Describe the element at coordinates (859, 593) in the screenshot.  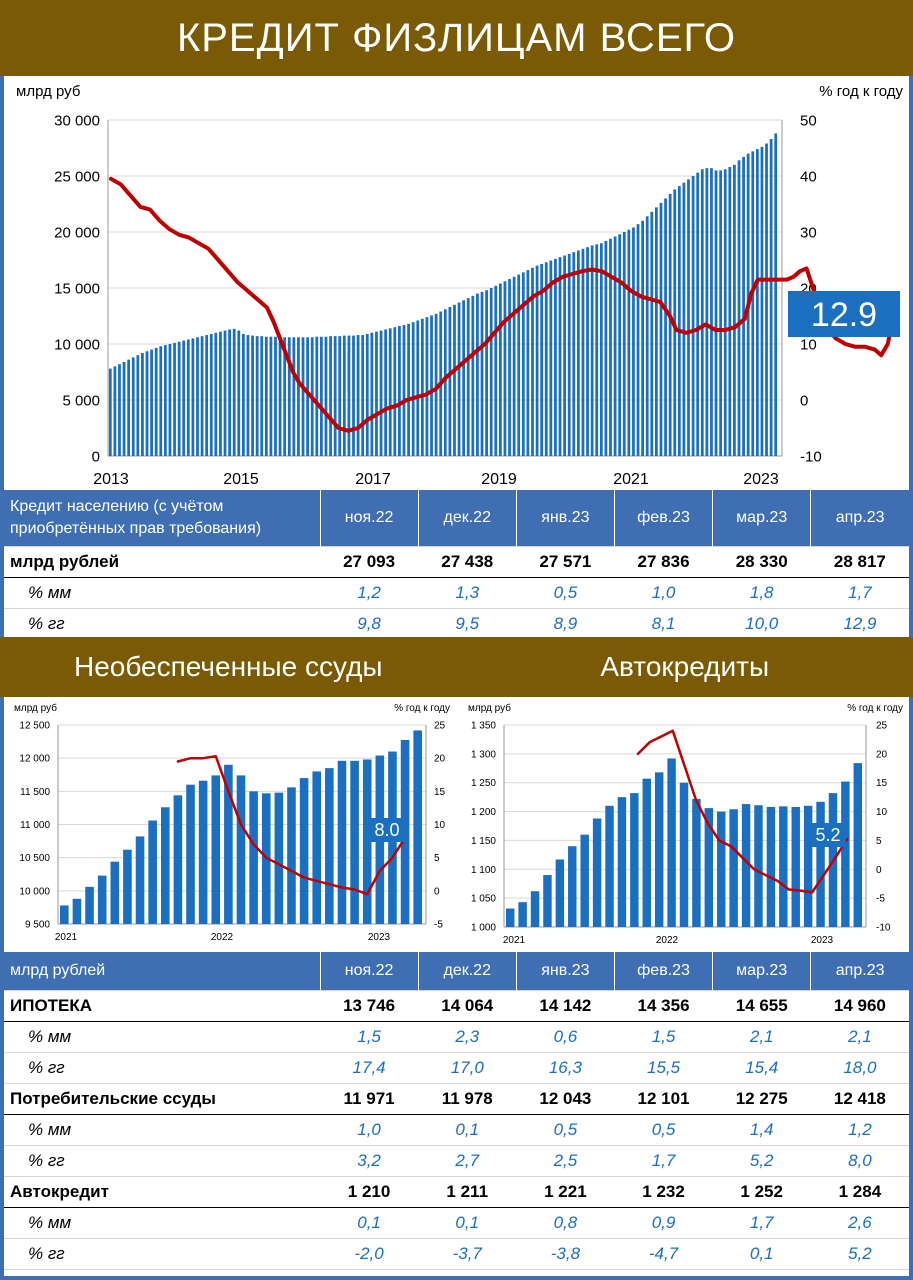
I see `table-cell: 1,7` at that location.